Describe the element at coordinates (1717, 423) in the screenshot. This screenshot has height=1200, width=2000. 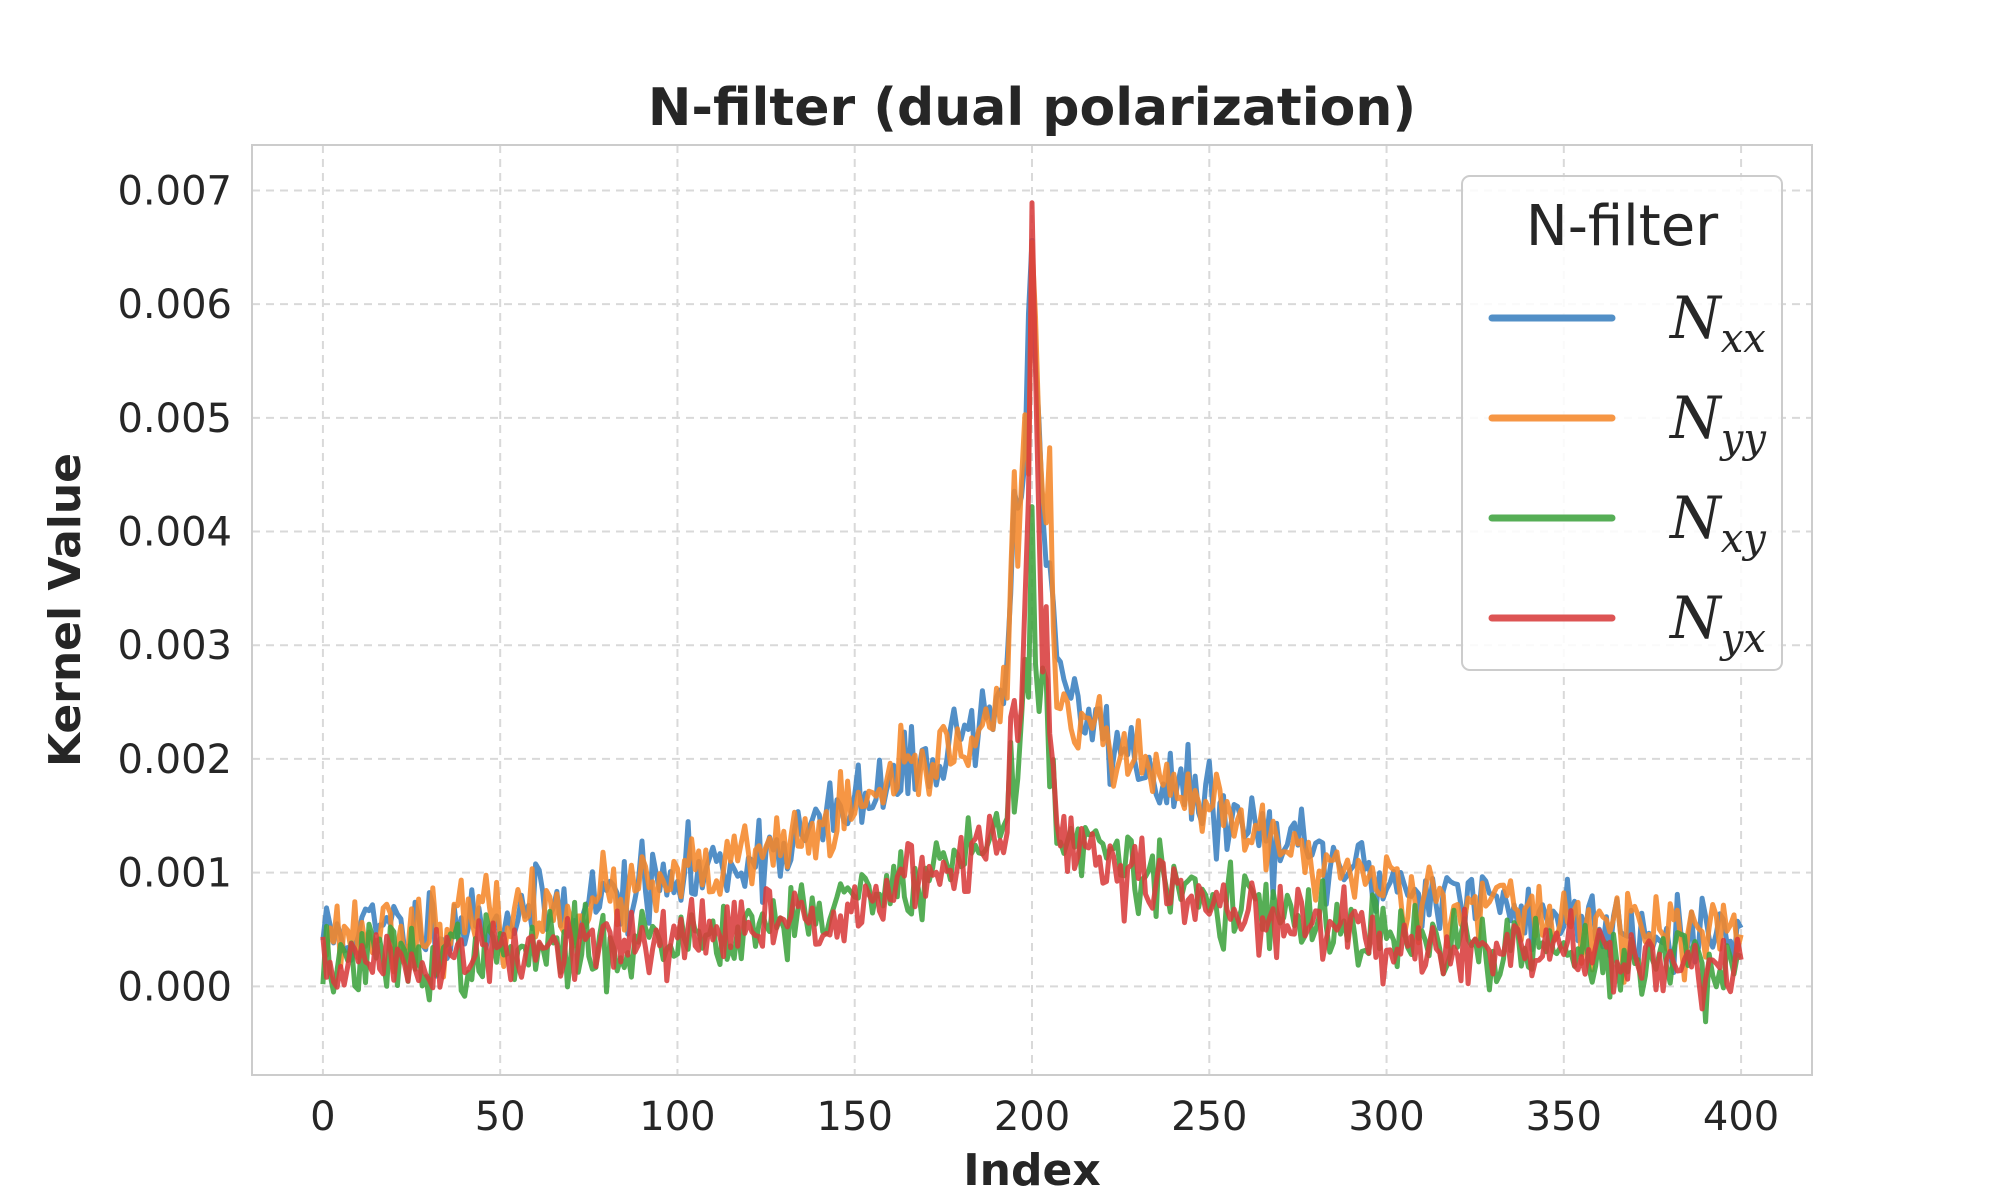
I see `legend-label-n-yy: Nyy` at that location.